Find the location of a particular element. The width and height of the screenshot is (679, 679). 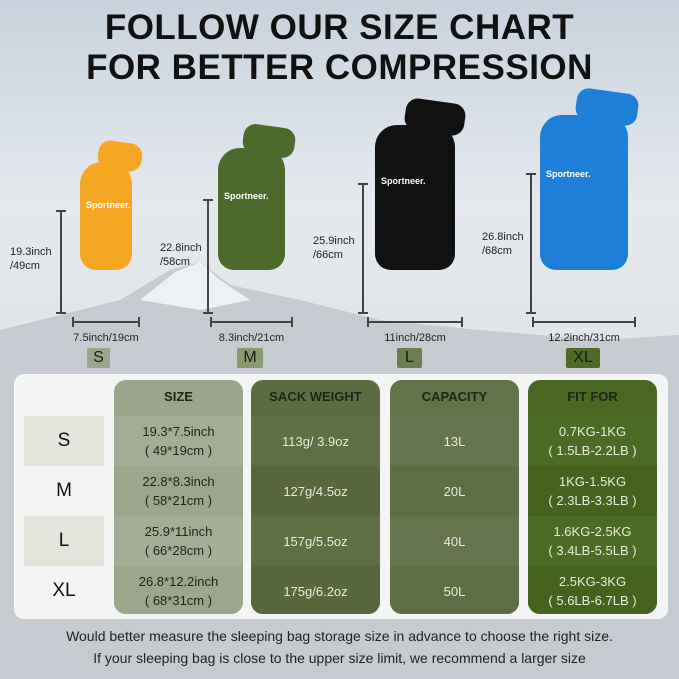

compression-sack-s: Sportneer. is located at coordinates (106, 216).